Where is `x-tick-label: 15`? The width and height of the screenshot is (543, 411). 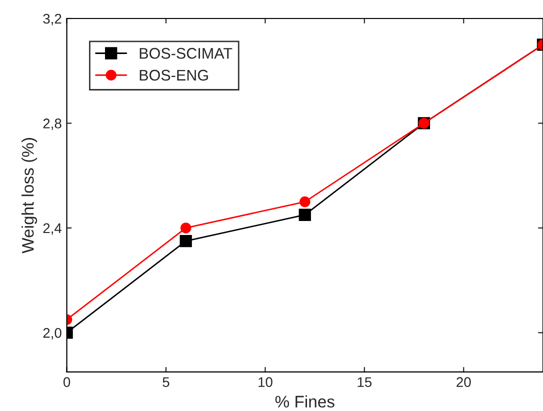 x-tick-label: 15 is located at coordinates (365, 382).